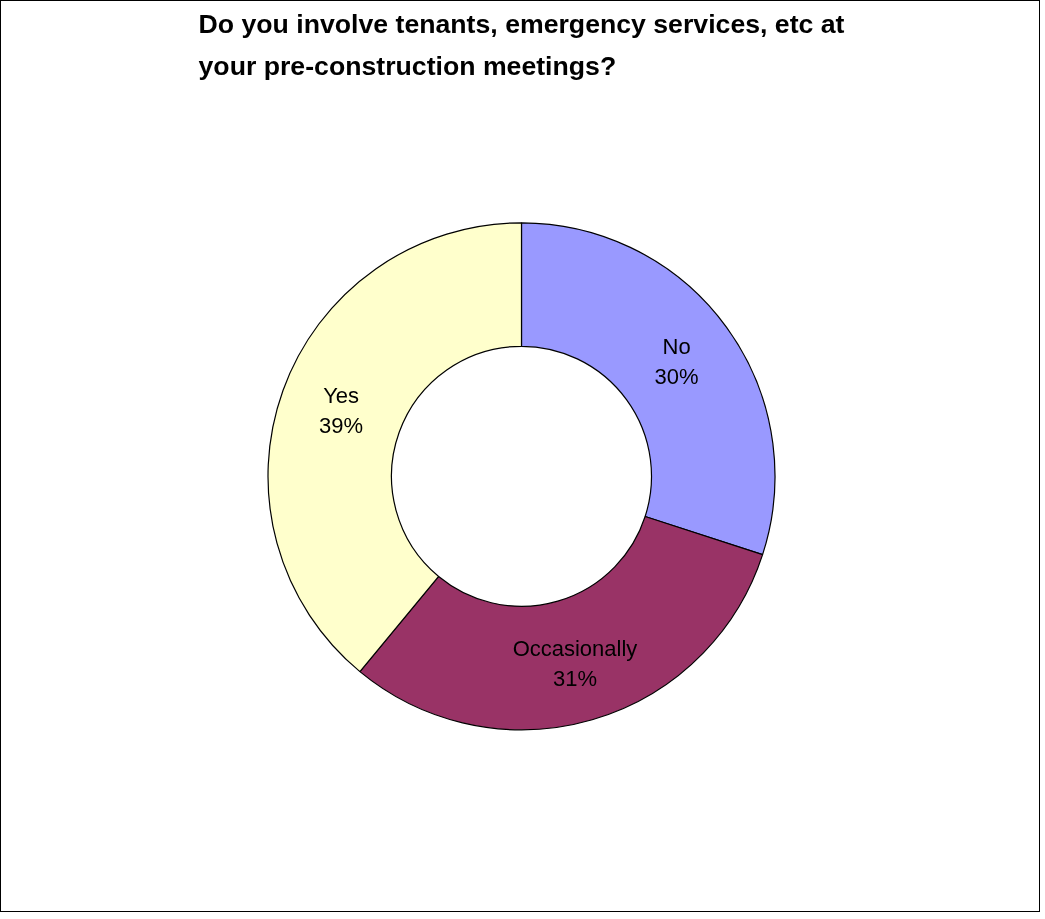 This screenshot has height=919, width=1045. What do you see at coordinates (676, 346) in the screenshot?
I see `slice-label: No` at bounding box center [676, 346].